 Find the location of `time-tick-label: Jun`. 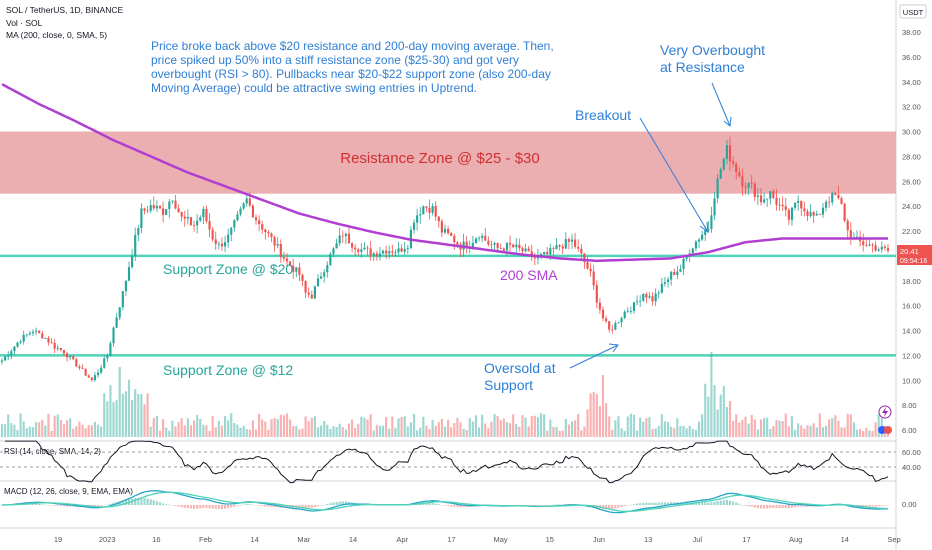

time-tick-label: Jun is located at coordinates (599, 539).